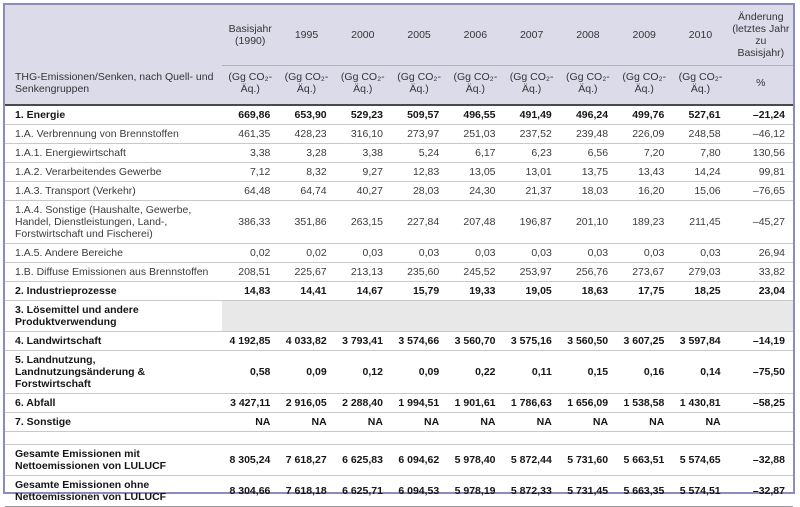 The width and height of the screenshot is (800, 507). I want to click on value-cell: 64,48, so click(250, 191).